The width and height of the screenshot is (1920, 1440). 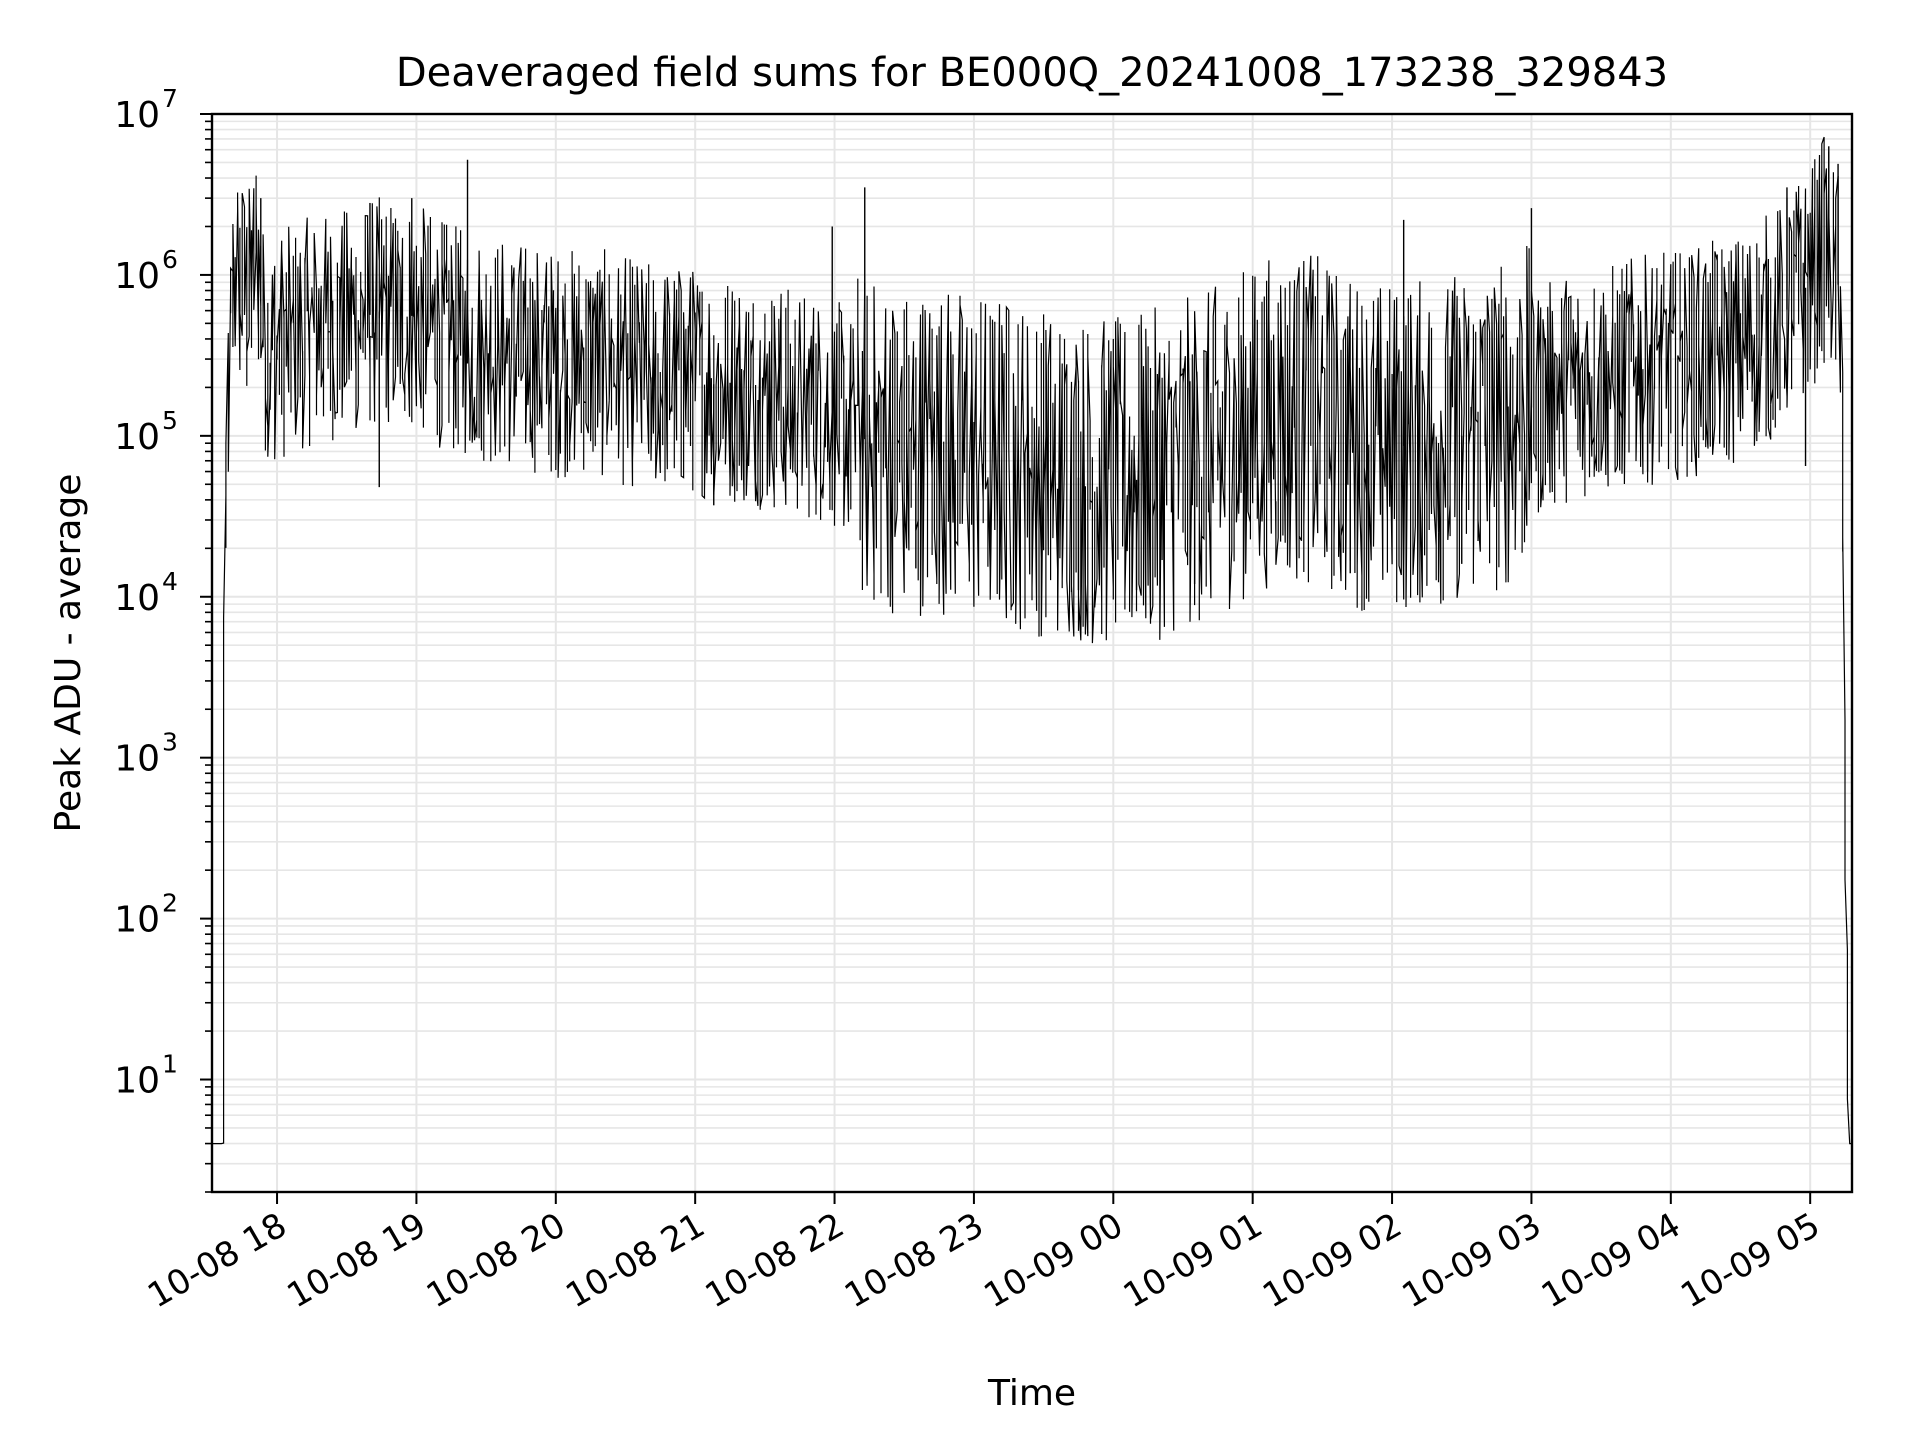 I want to click on x-axis-label: Time, so click(x=1031, y=1393).